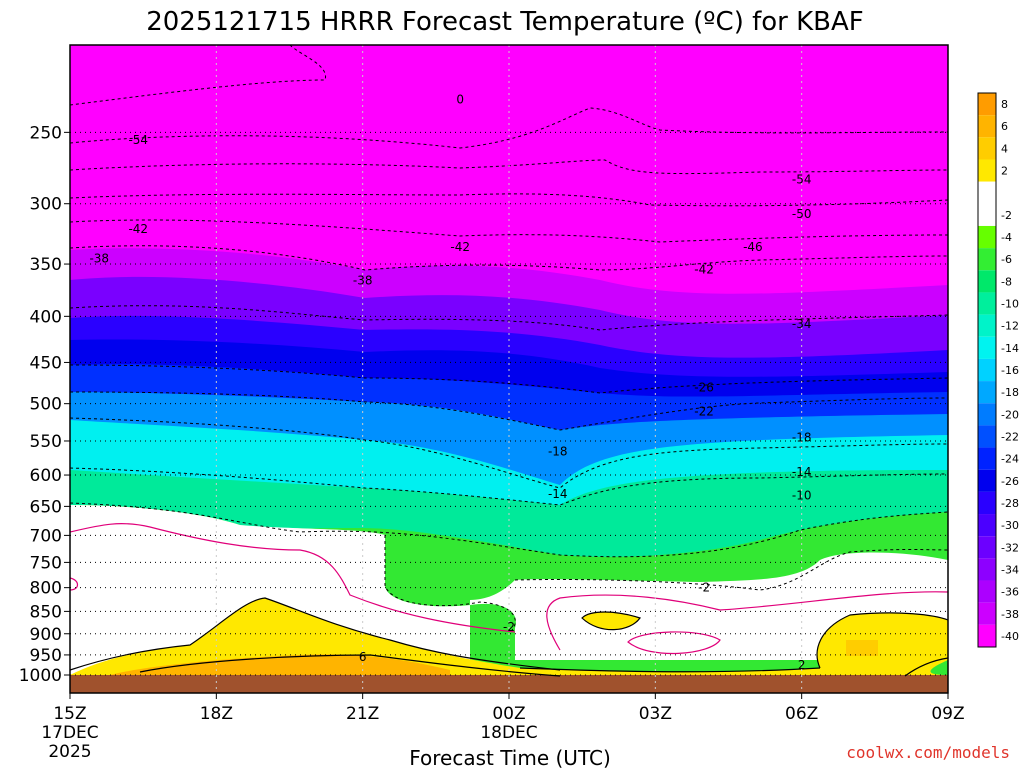 The width and height of the screenshot is (1024, 768). I want to click on colorbar-label: -22, so click(1010, 436).